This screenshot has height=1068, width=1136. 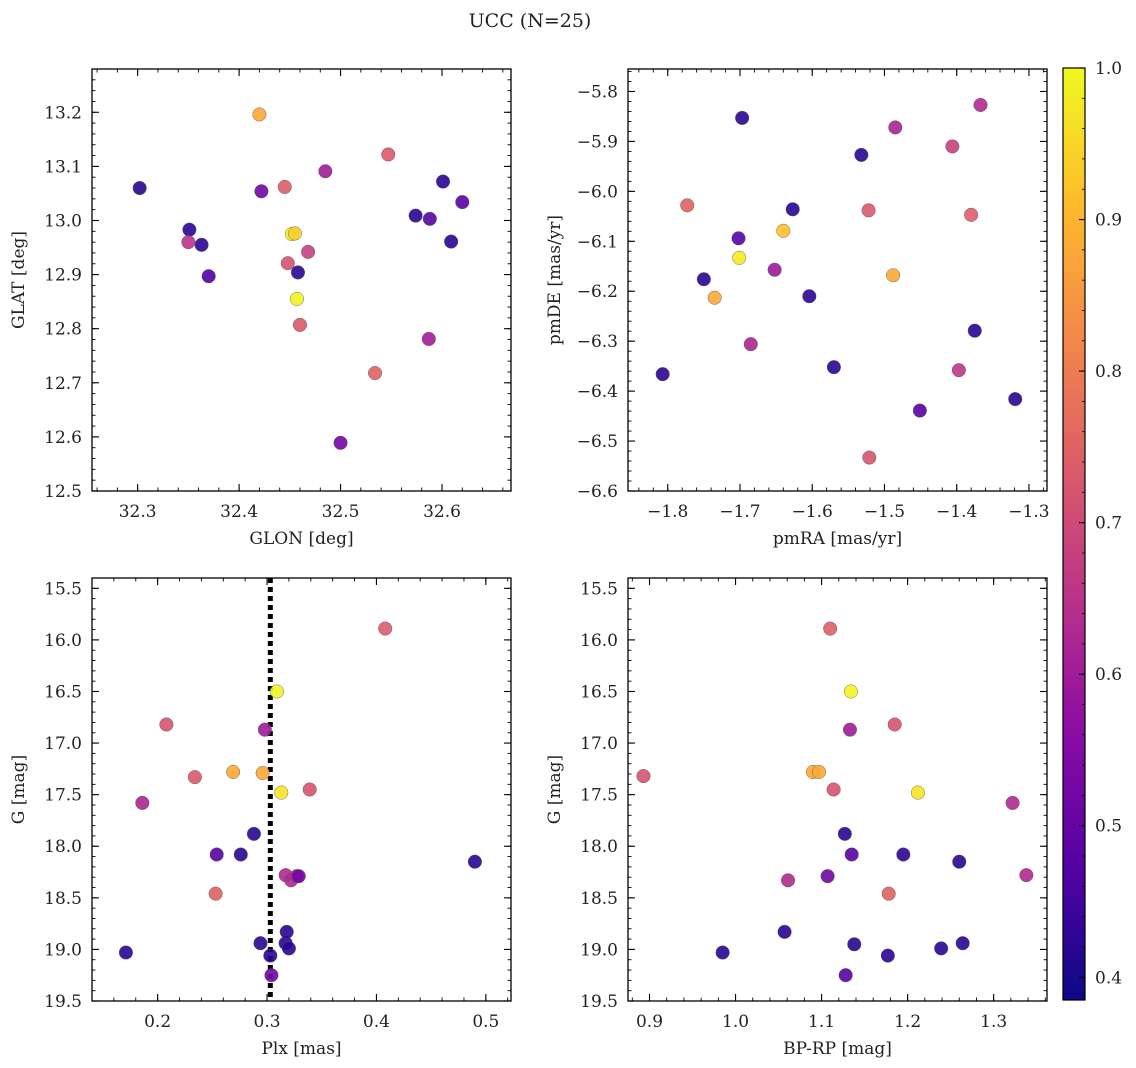 I want to click on x-tick-label: −1.6, so click(x=812, y=512).